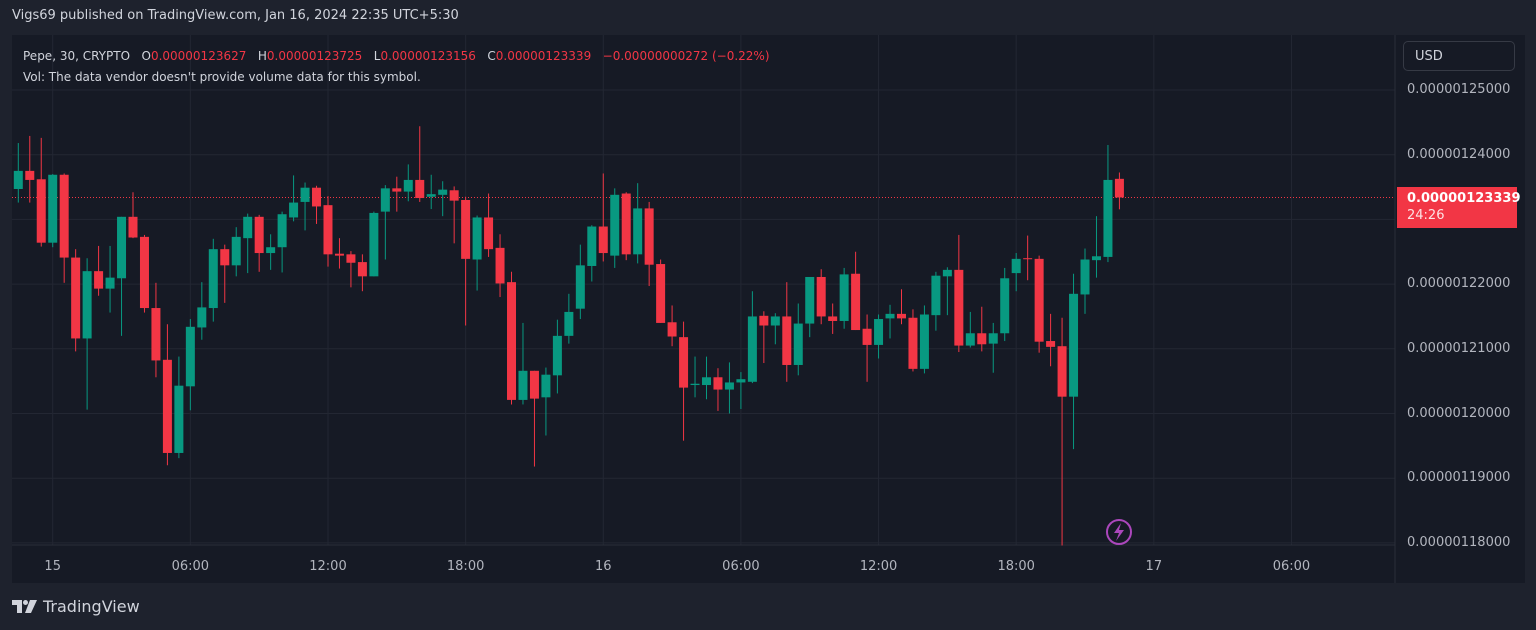 Image resolution: width=1536 pixels, height=630 pixels. What do you see at coordinates (77, 56) in the screenshot?
I see `symbol-label: Pepe, 30, CRYPTO` at bounding box center [77, 56].